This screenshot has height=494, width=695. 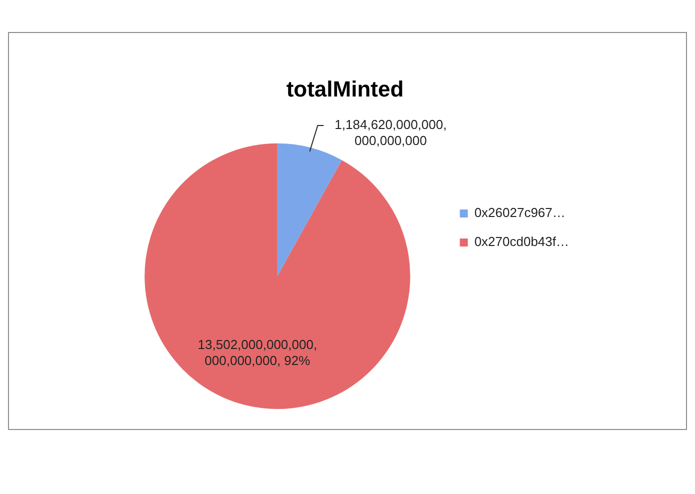 I want to click on data-label: 1,184,620,000,000,000,000,000, so click(x=390, y=132).